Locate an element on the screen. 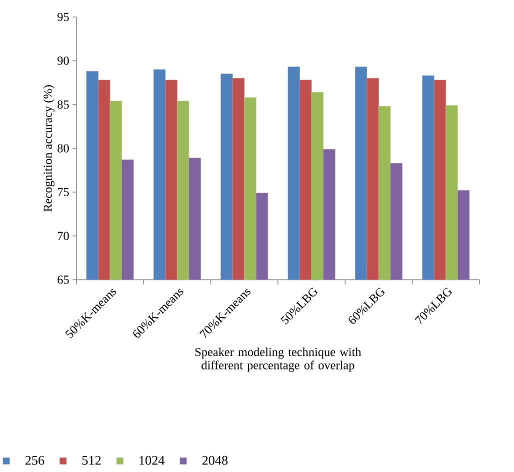 This screenshot has height=472, width=514. y-tick-label: 90 is located at coordinates (63, 60).